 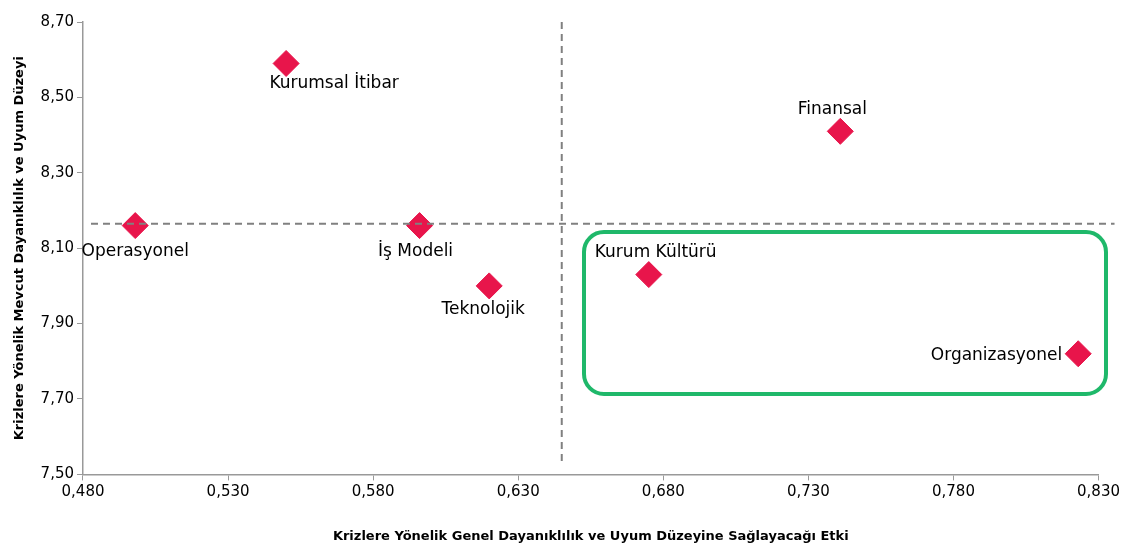 What do you see at coordinates (57, 322) in the screenshot?
I see `y-tick-label: 7,90` at bounding box center [57, 322].